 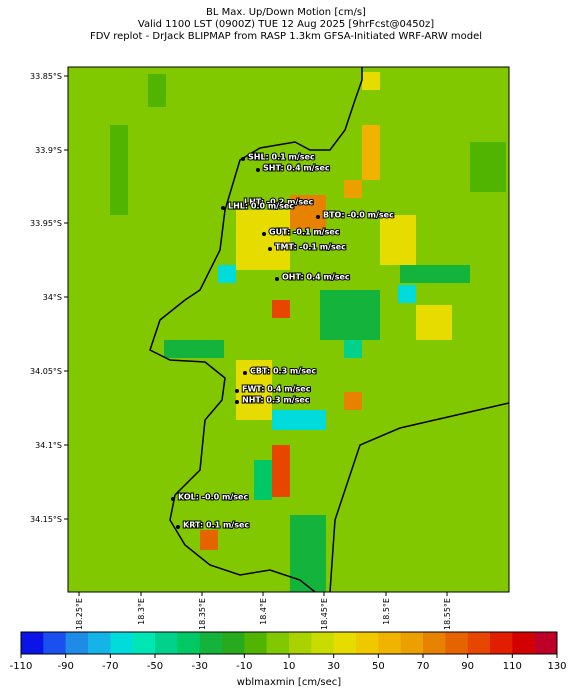 What do you see at coordinates (316, 277) in the screenshot?
I see `station-label: OHT: 0.4 m/sec` at bounding box center [316, 277].